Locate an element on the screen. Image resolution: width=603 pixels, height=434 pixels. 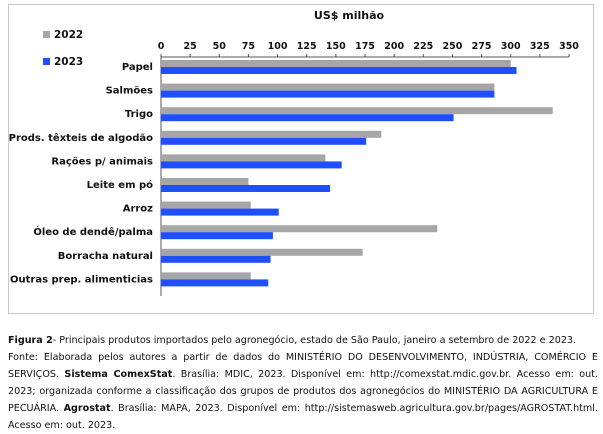
bar-2023-trigo is located at coordinates (307, 118).